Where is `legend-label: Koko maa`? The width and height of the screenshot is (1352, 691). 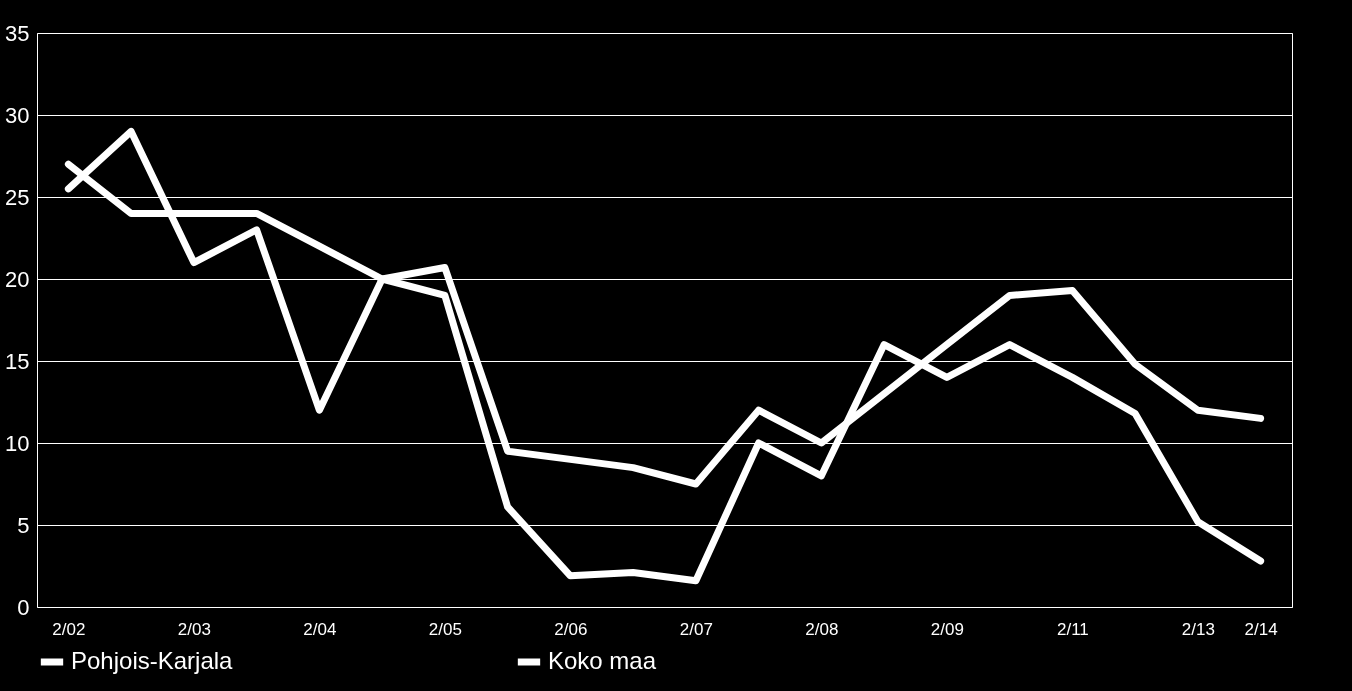
legend-label: Koko maa is located at coordinates (602, 660).